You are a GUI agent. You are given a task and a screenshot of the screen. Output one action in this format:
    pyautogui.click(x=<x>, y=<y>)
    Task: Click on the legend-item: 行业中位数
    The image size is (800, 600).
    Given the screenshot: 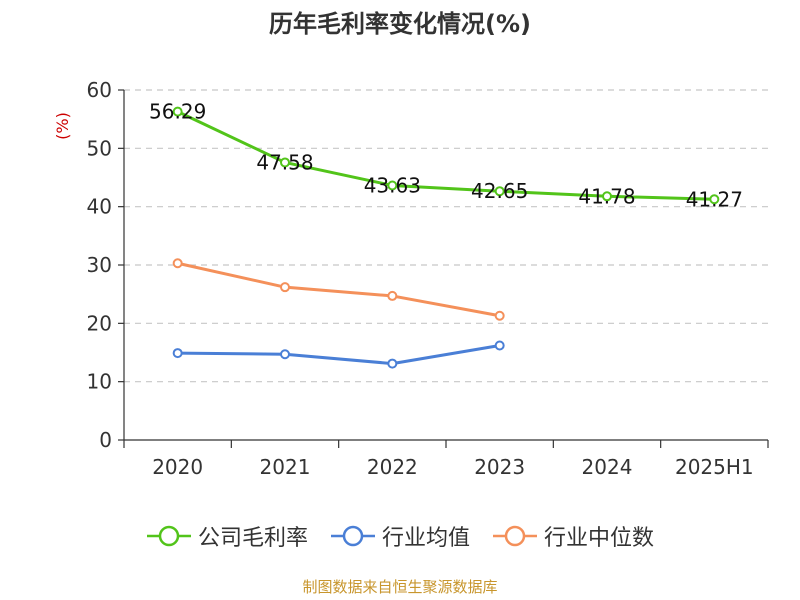 What is the action you would take?
    pyautogui.click(x=573, y=536)
    